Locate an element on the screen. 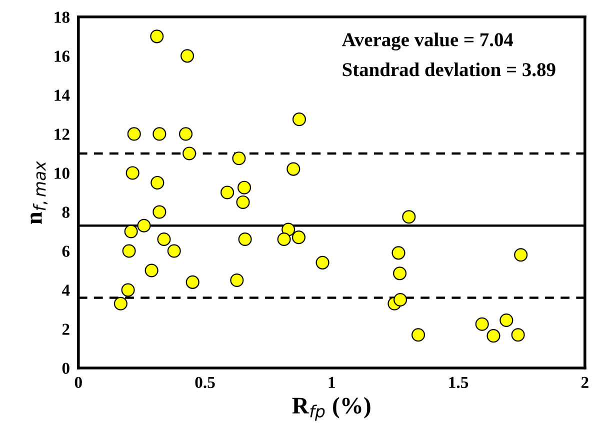 This screenshot has height=423, width=603. x-tick-label: 2 is located at coordinates (584, 382).